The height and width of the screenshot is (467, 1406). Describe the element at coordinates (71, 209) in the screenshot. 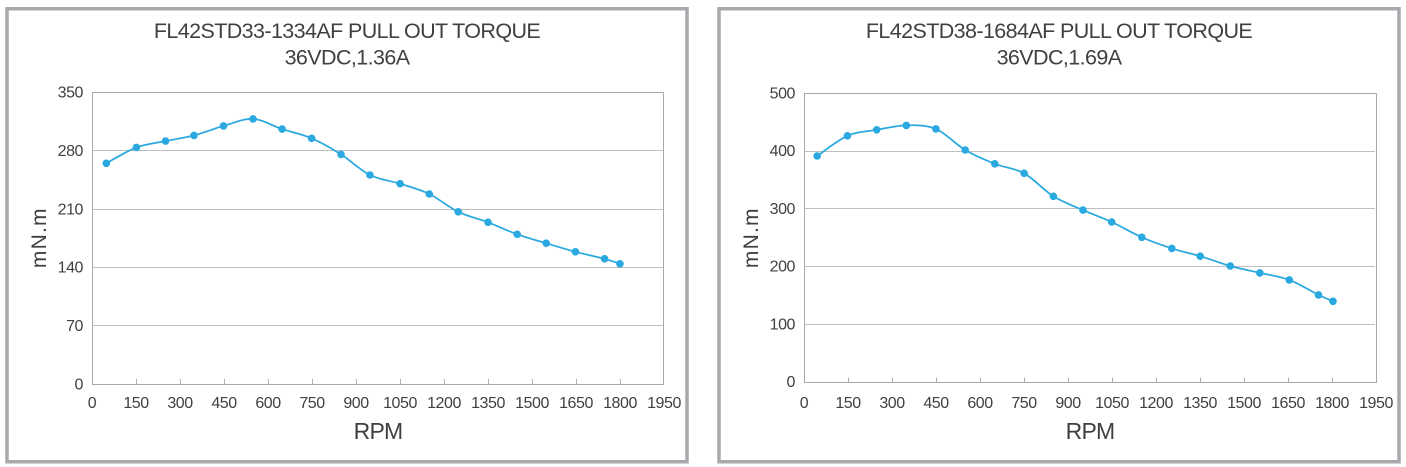

I see `svg-text: 210` at that location.